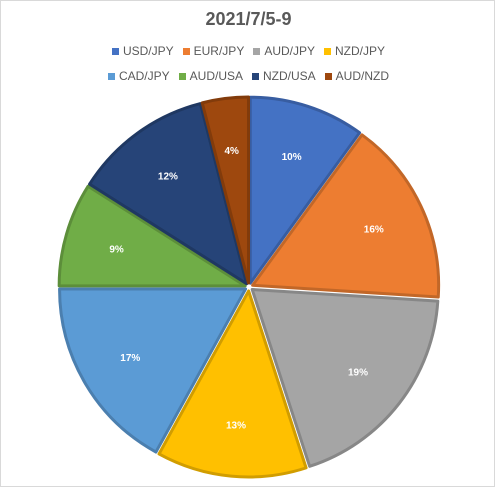  I want to click on legend-label-nzd-jpy: NZD/JPY, so click(360, 51).